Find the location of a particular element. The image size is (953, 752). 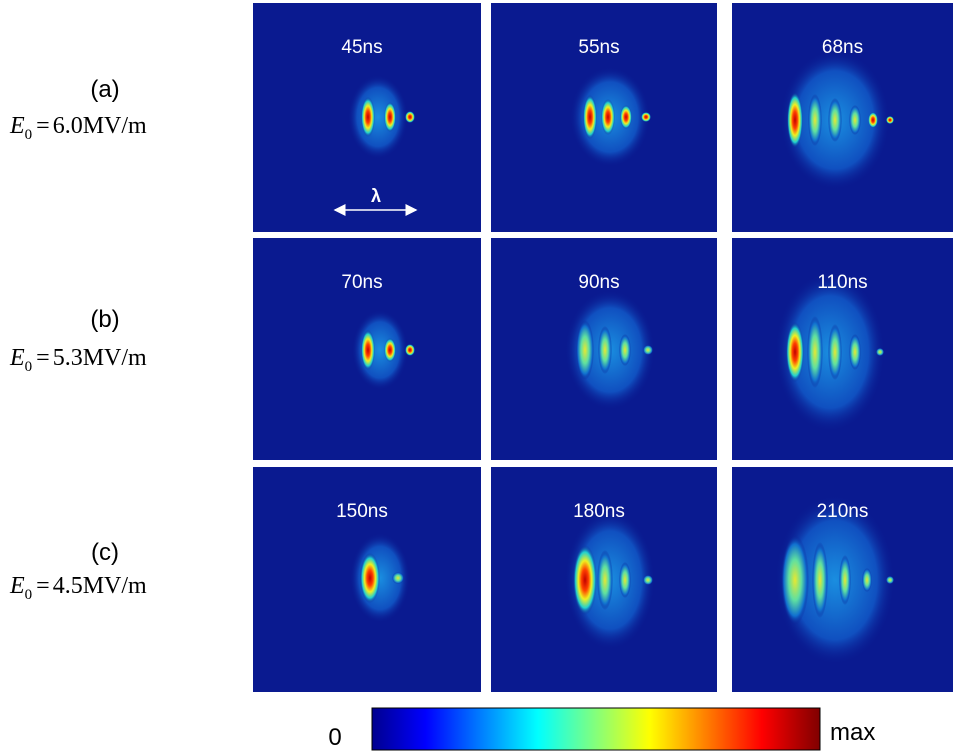

time-label: 55ns is located at coordinates (598, 47).